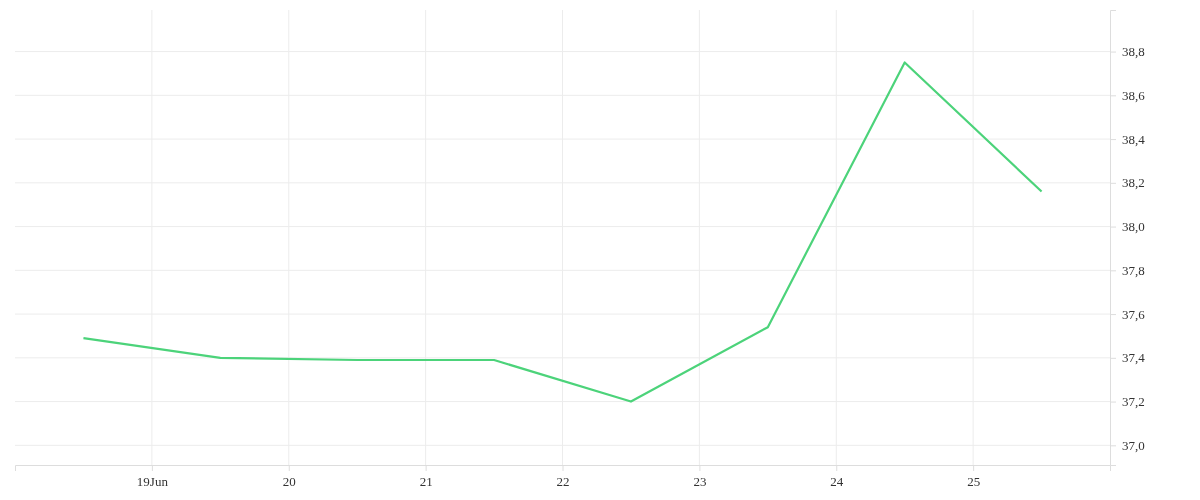 This screenshot has height=500, width=1200. I want to click on y-tick-label: 38,8, so click(1133, 52).